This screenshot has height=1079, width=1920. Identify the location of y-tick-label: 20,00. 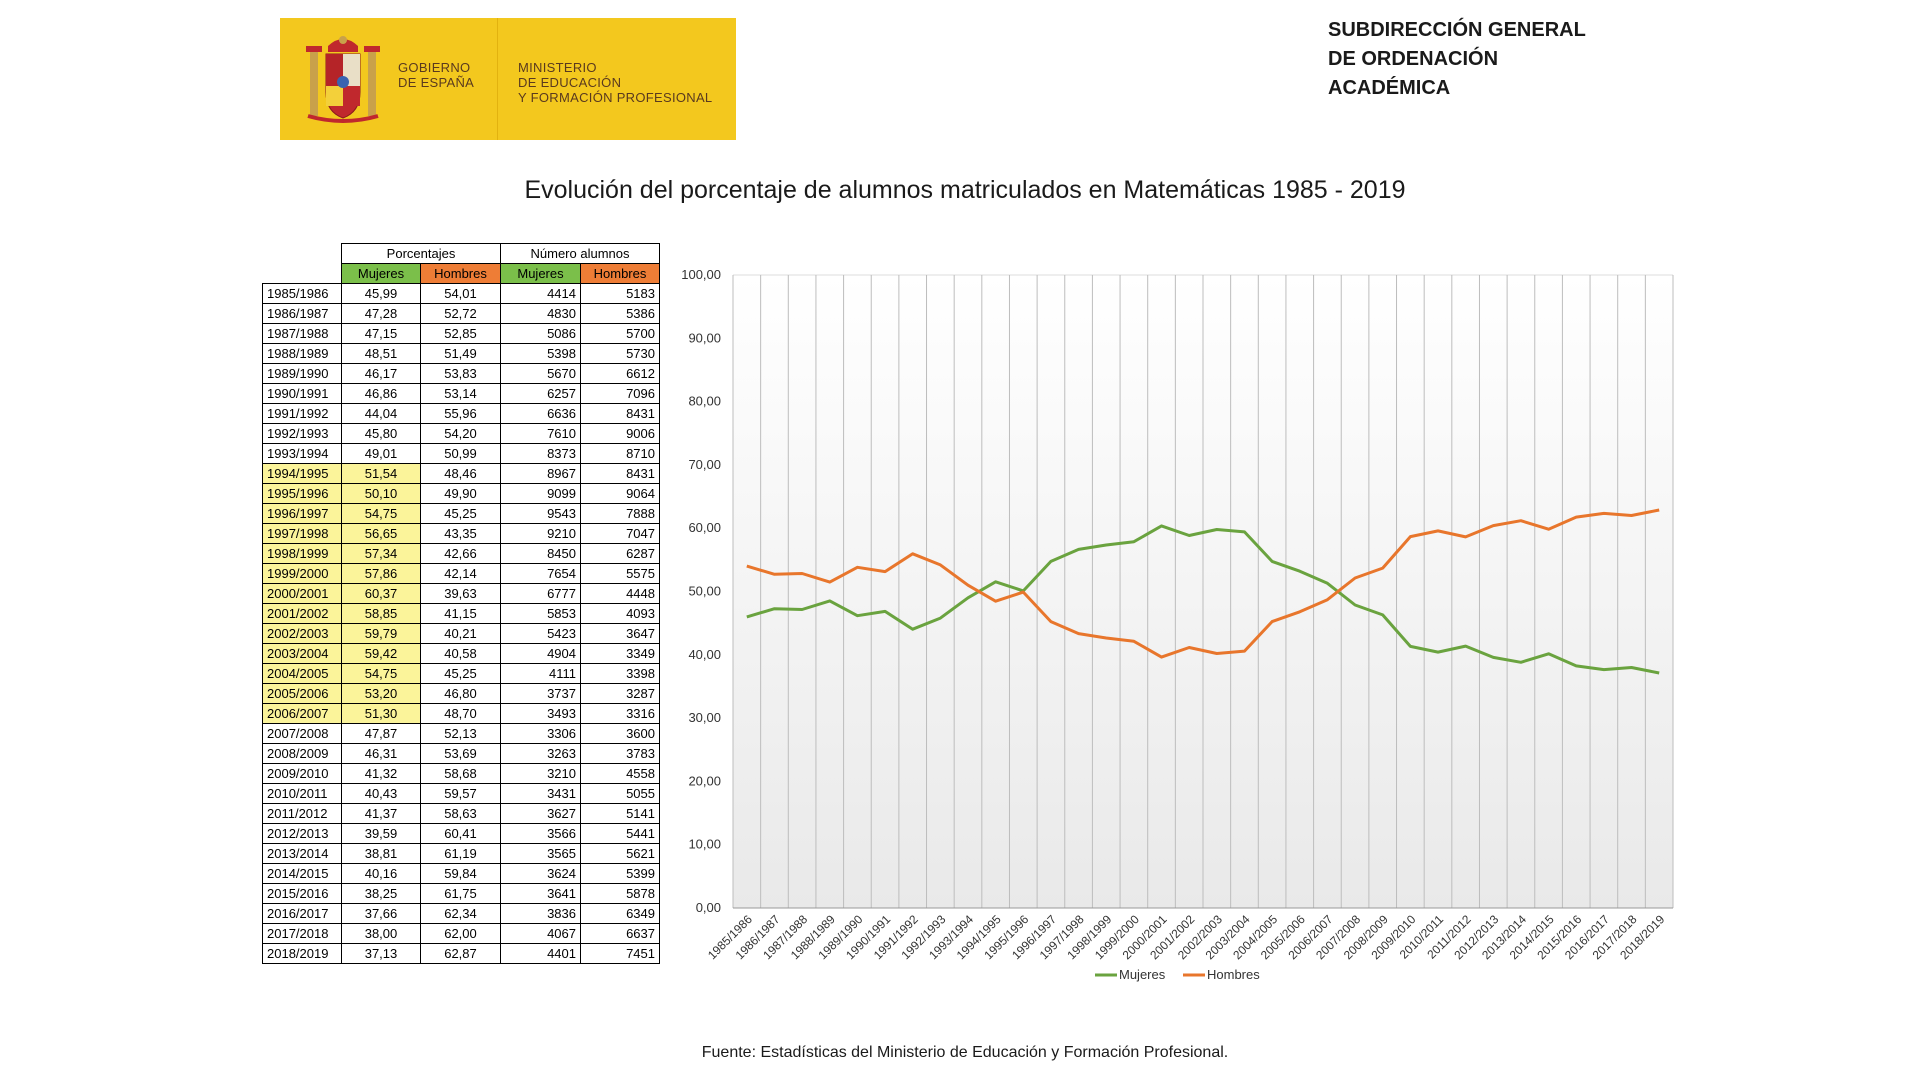
(704, 780).